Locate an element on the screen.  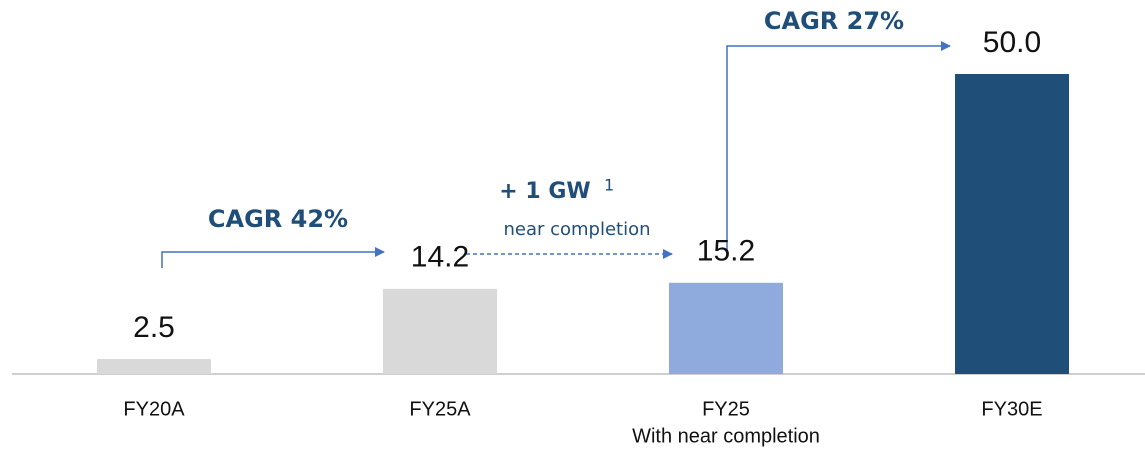
value-label: 14.2 is located at coordinates (440, 257).